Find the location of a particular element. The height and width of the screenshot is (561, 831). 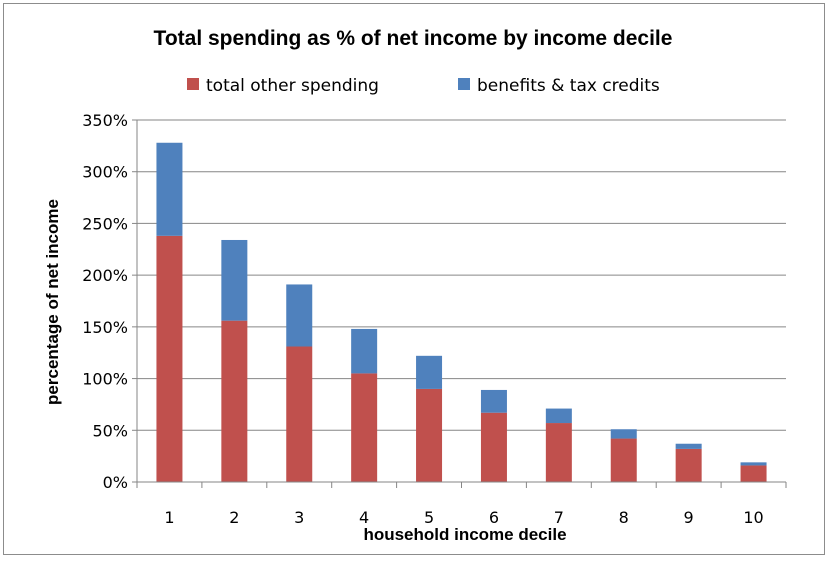

legend-swatch-total-other-spending is located at coordinates (193, 84).